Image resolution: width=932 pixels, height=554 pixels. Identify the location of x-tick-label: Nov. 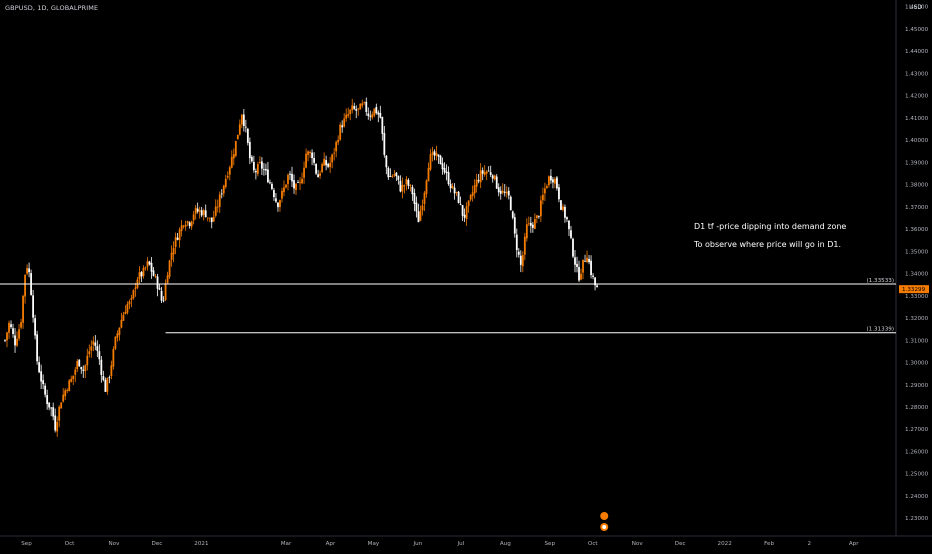
(638, 544).